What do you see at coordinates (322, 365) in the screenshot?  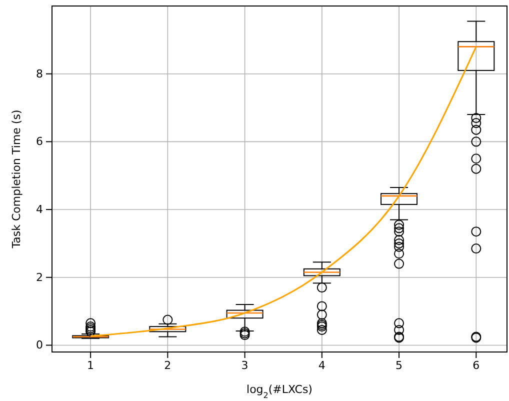 I see `x-tick-label: 4` at bounding box center [322, 365].